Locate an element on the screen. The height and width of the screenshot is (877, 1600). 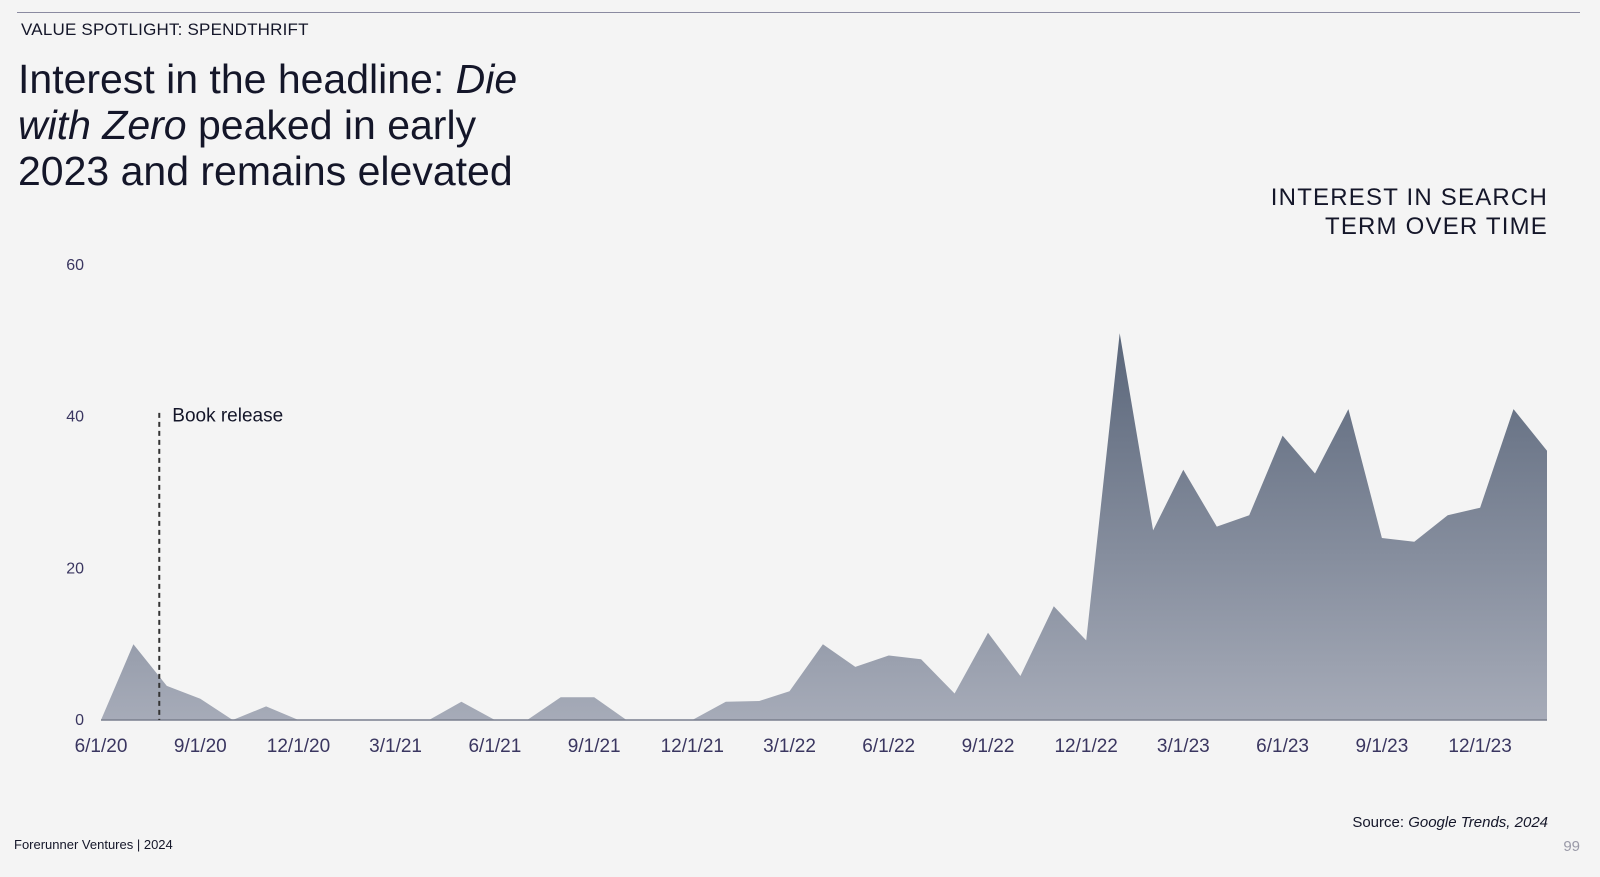
x-tick-label: 3/1/21 is located at coordinates (395, 746).